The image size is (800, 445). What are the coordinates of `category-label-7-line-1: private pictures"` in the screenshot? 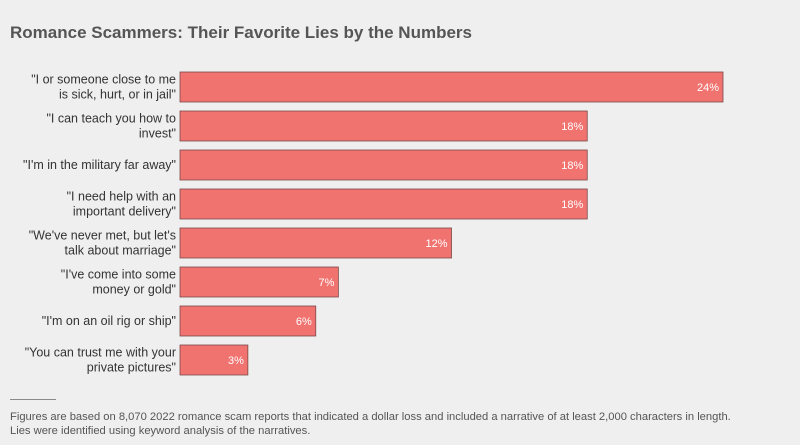 It's located at (131, 368).